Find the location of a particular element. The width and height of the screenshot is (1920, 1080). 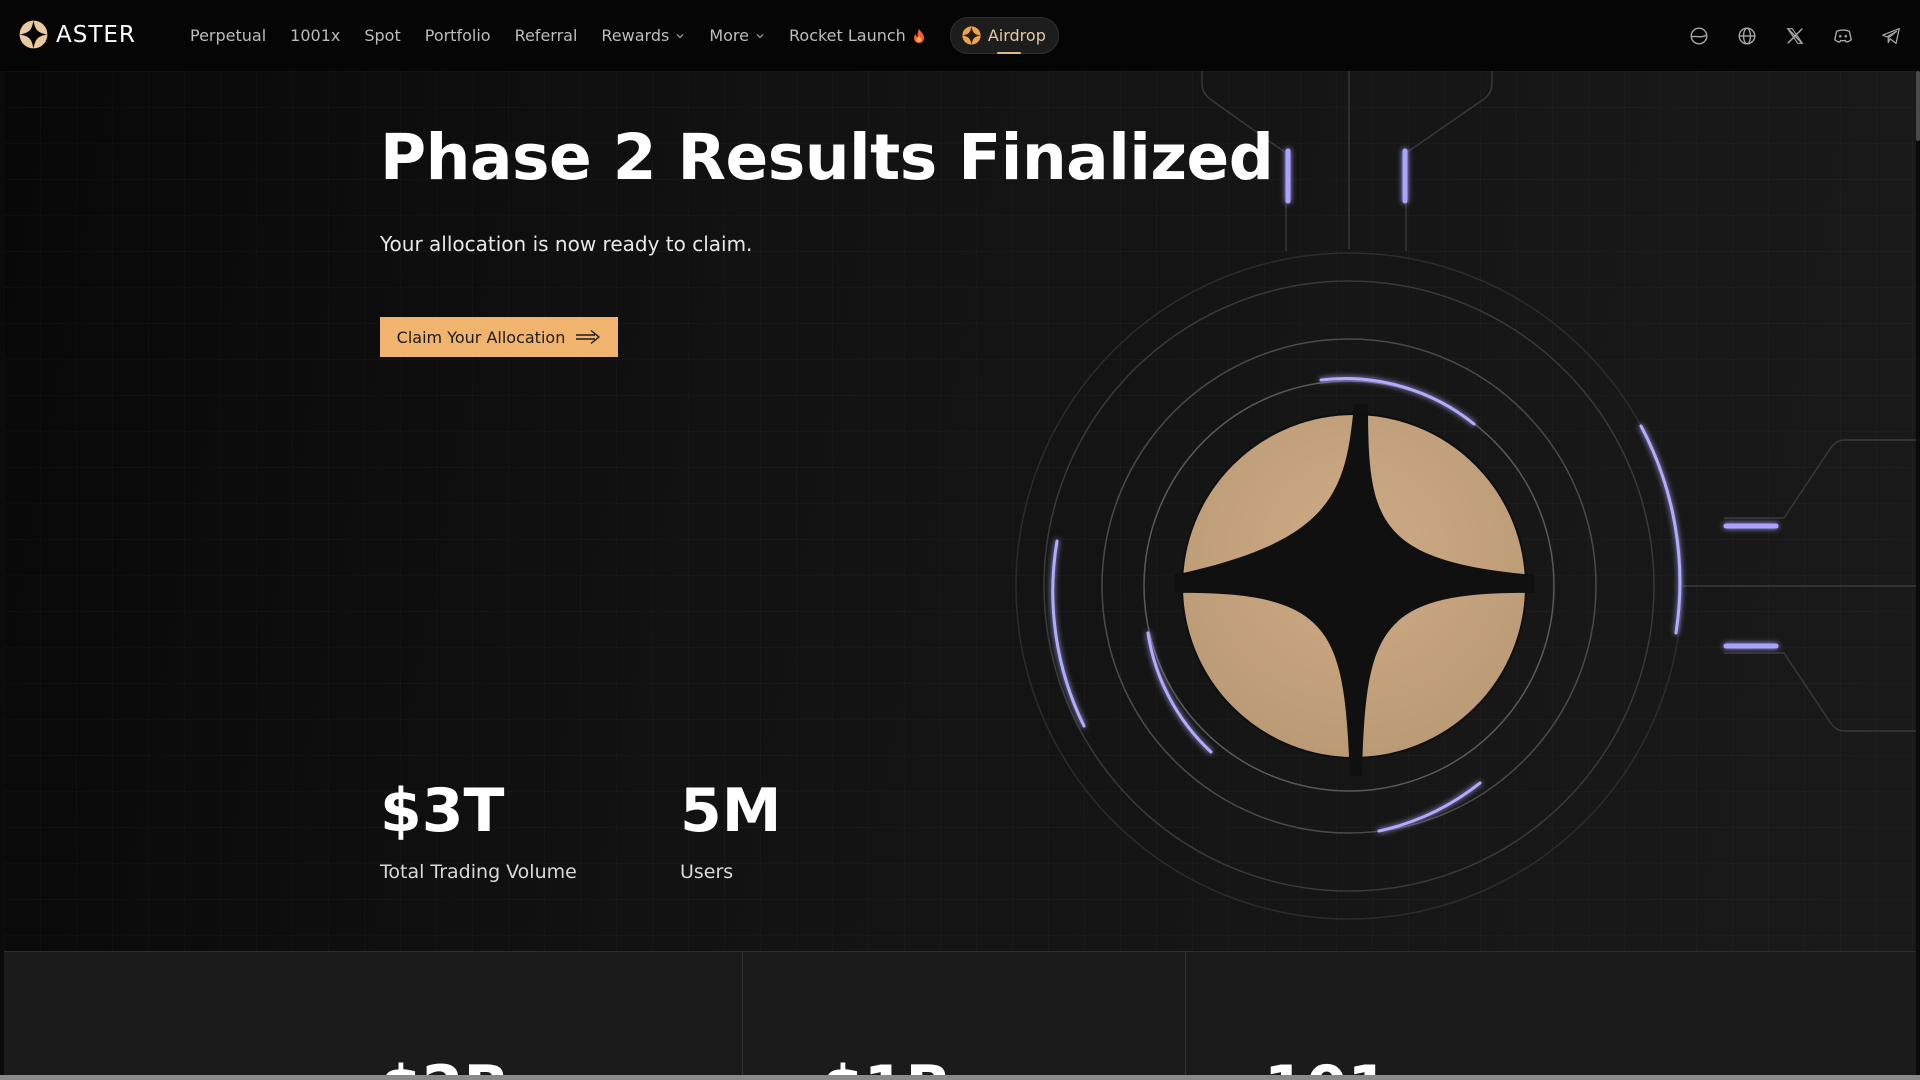

nav-item-more: More is located at coordinates (737, 35).